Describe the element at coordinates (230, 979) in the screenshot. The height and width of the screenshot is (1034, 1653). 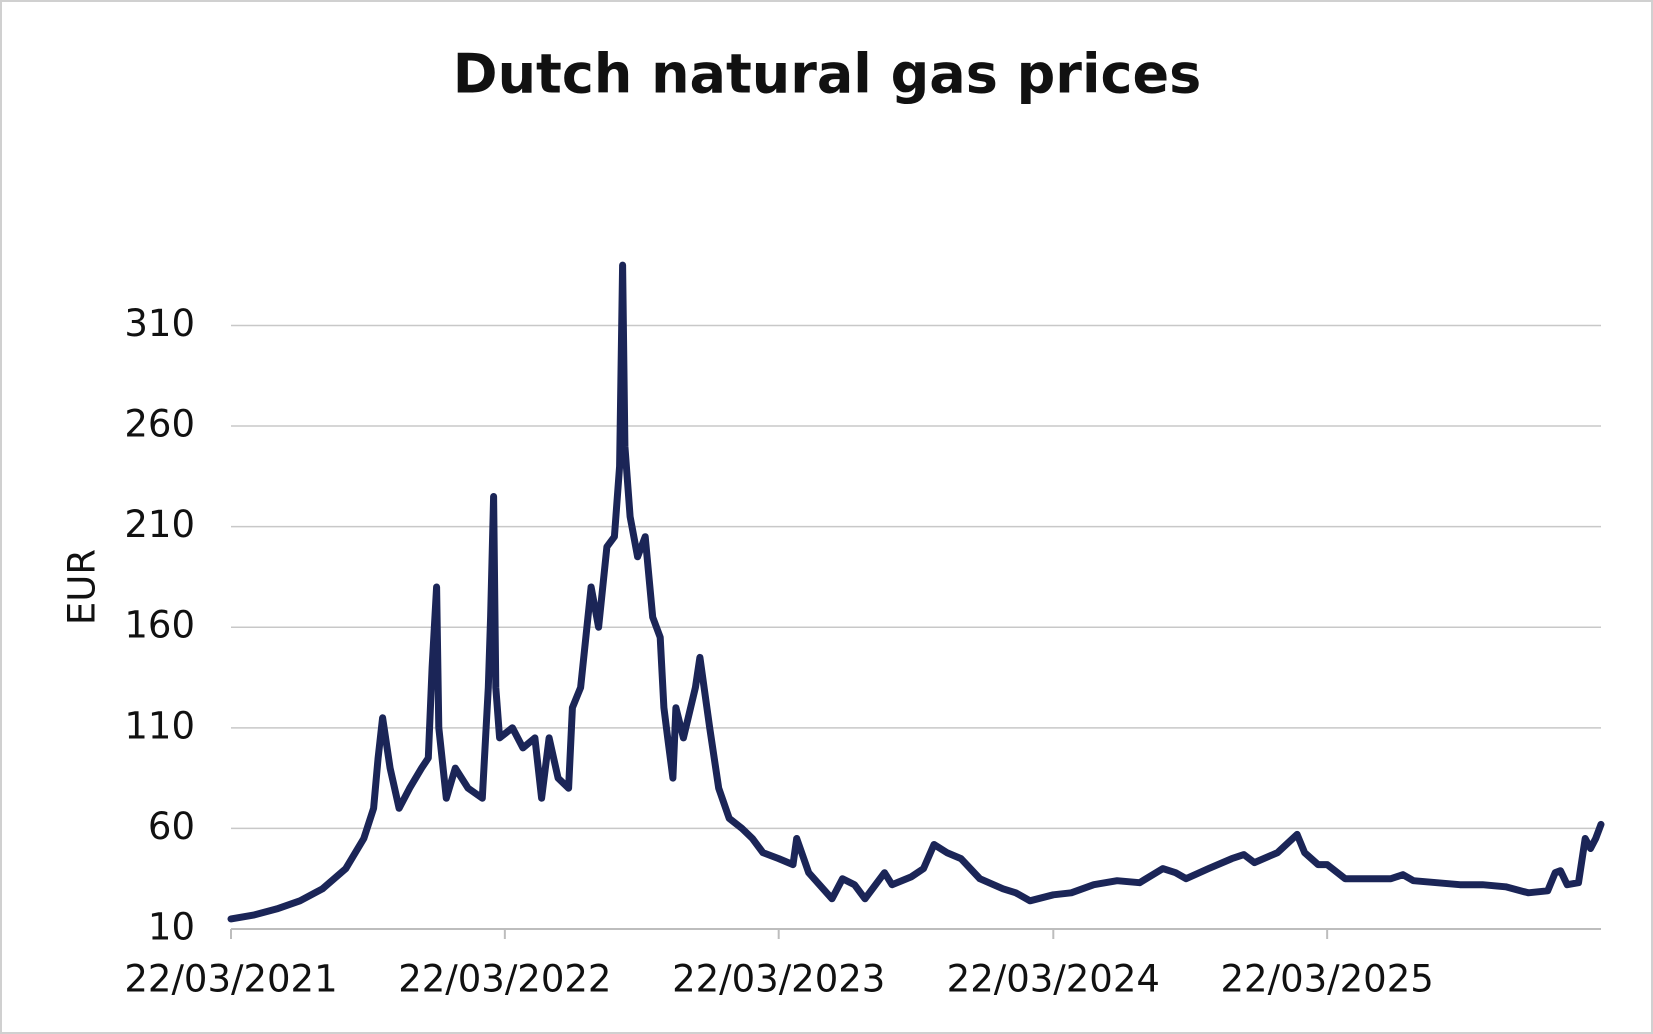
I see `x-tick-label: 22/03/2021` at that location.